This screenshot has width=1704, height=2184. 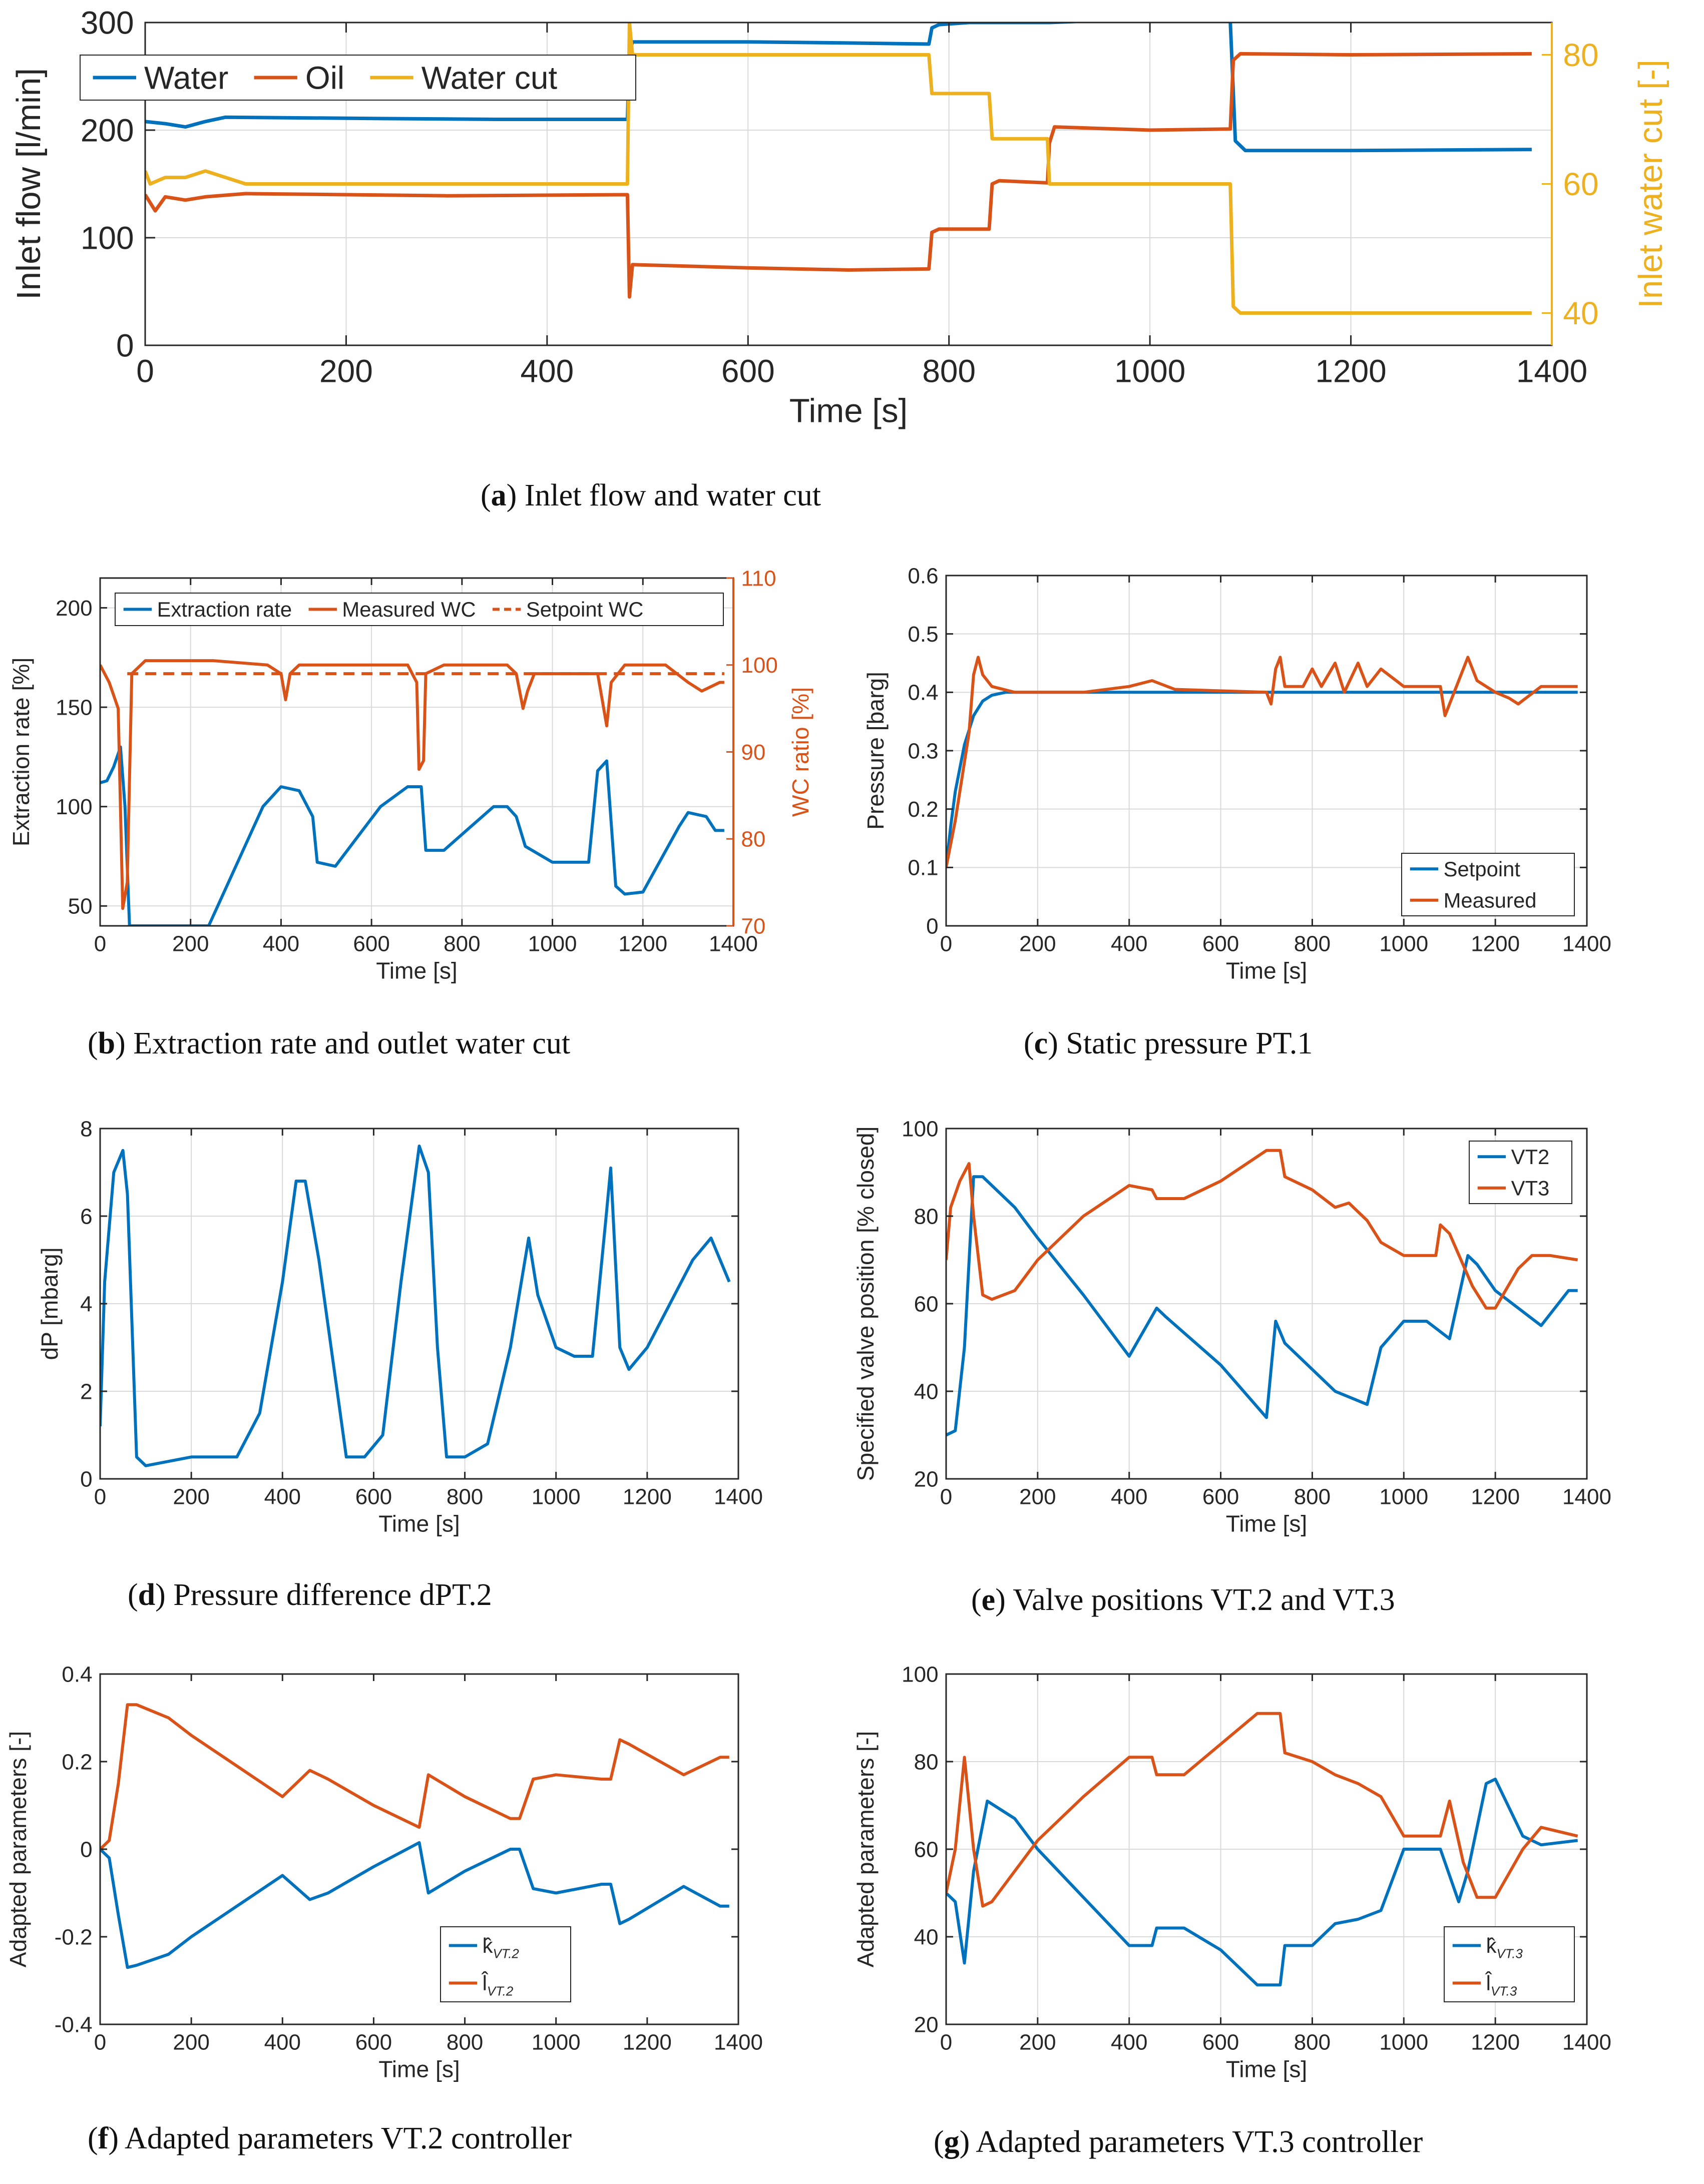 I want to click on legend: Water Oil Water cut, so click(x=358, y=78).